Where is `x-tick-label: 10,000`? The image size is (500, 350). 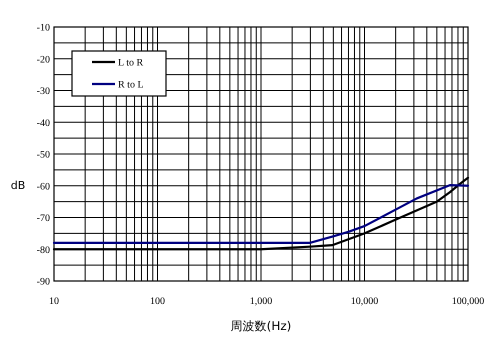
x-tick-label: 10,000 is located at coordinates (364, 301).